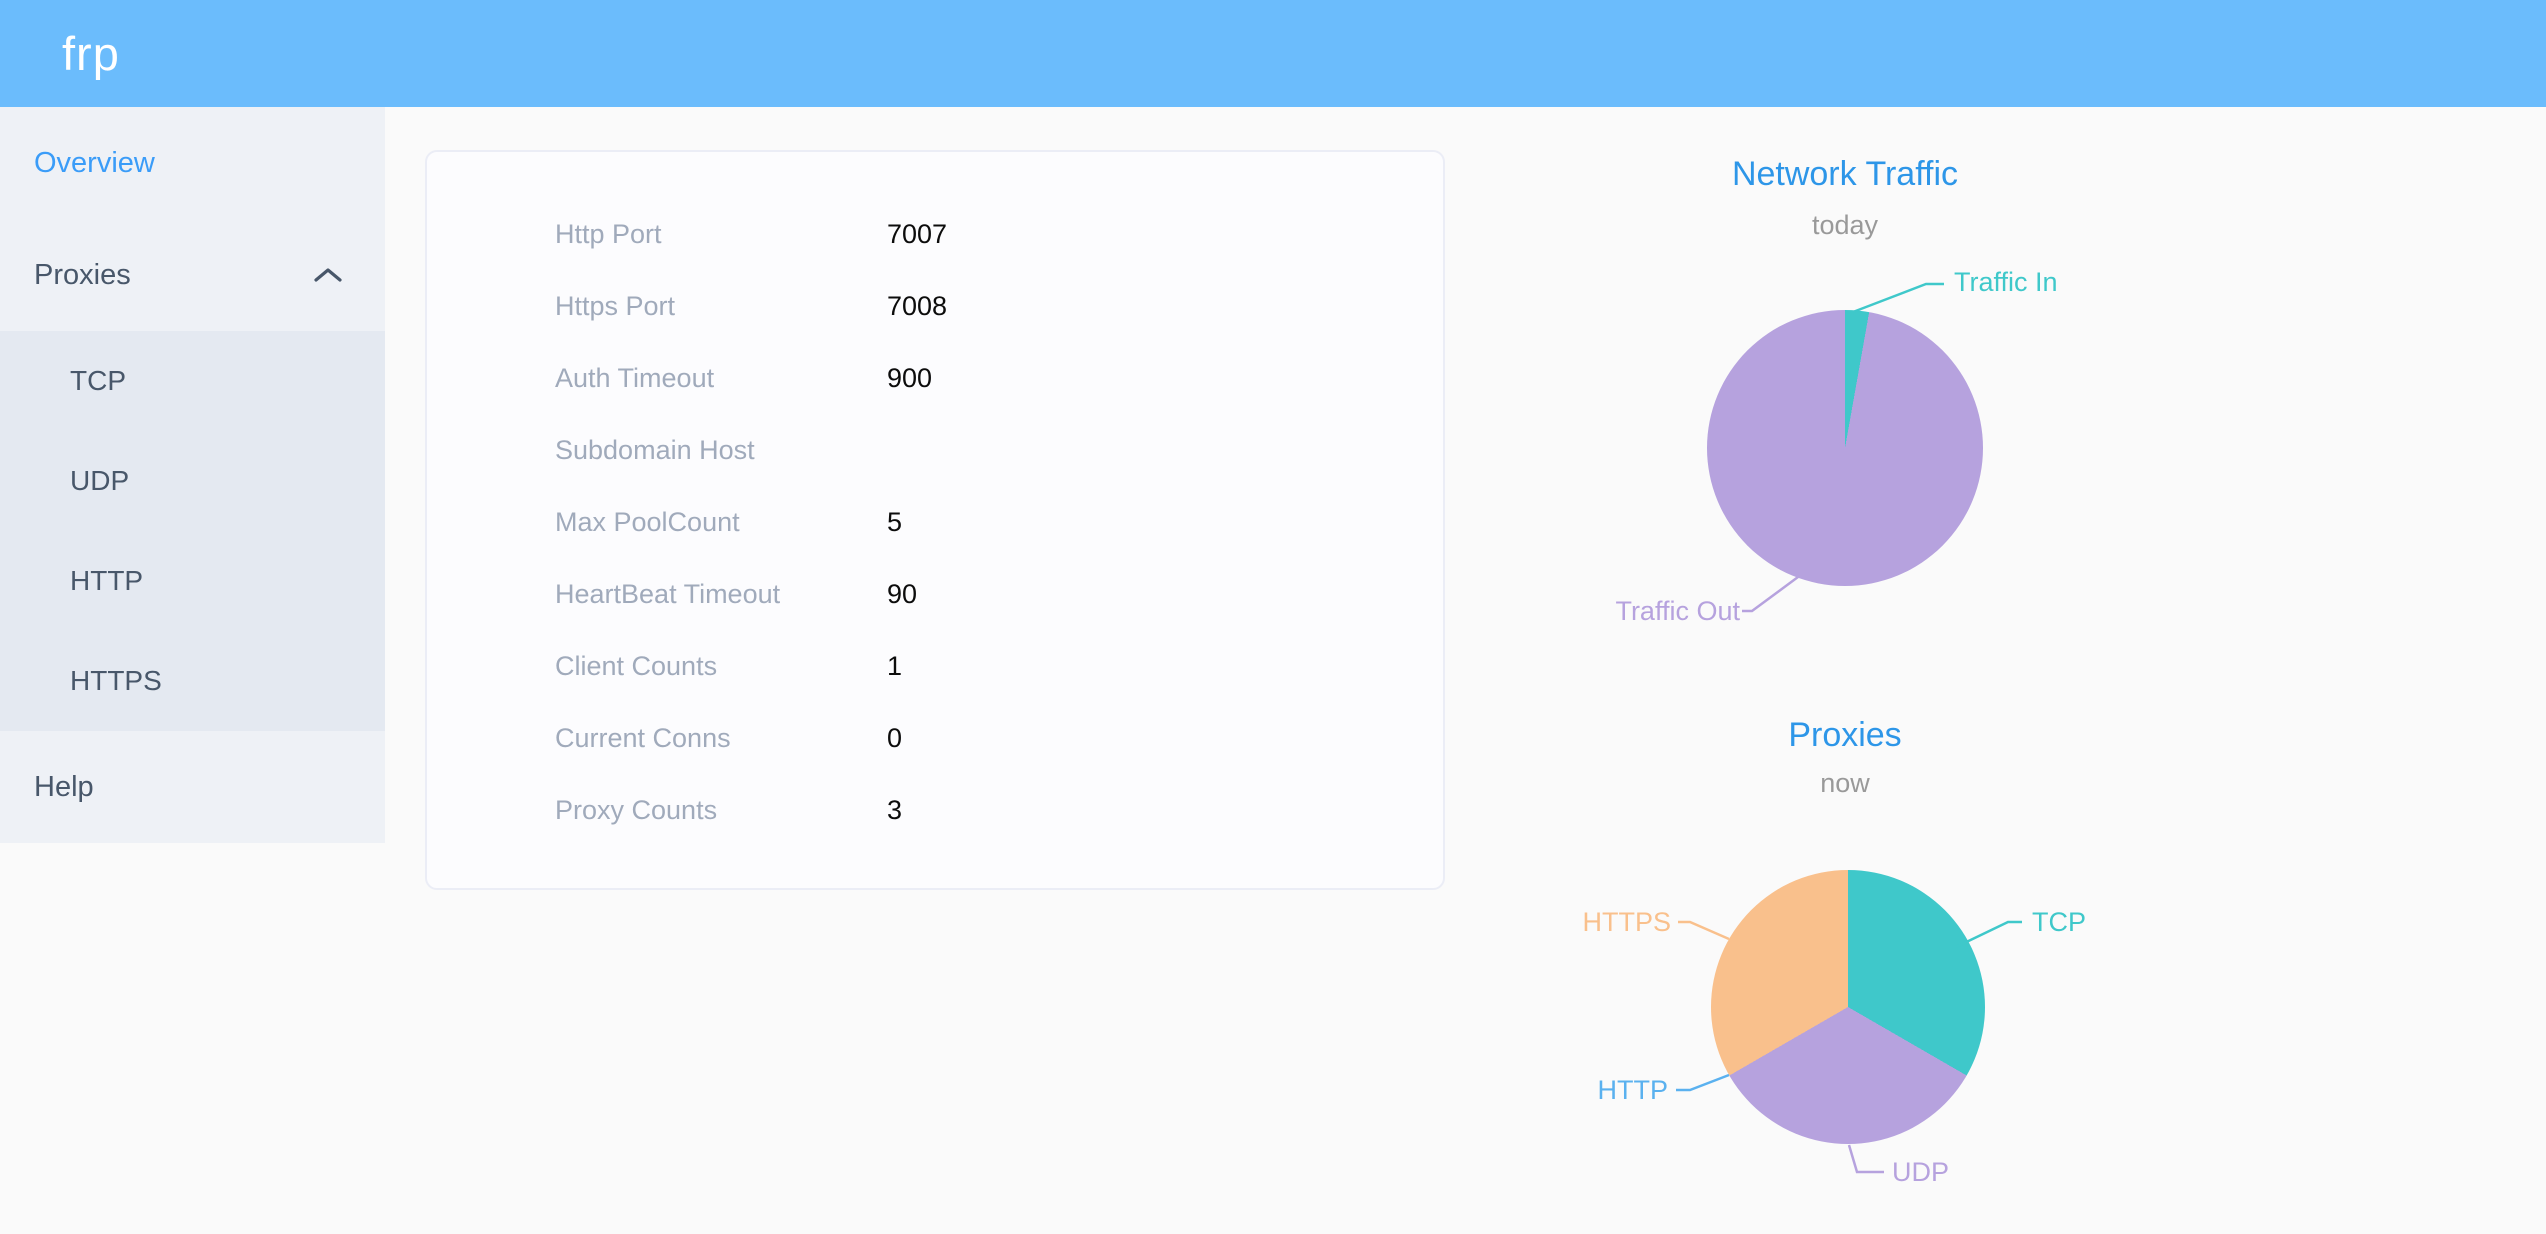 This screenshot has width=2546, height=1234. What do you see at coordinates (1273, 53) in the screenshot?
I see `app-header: frp` at bounding box center [1273, 53].